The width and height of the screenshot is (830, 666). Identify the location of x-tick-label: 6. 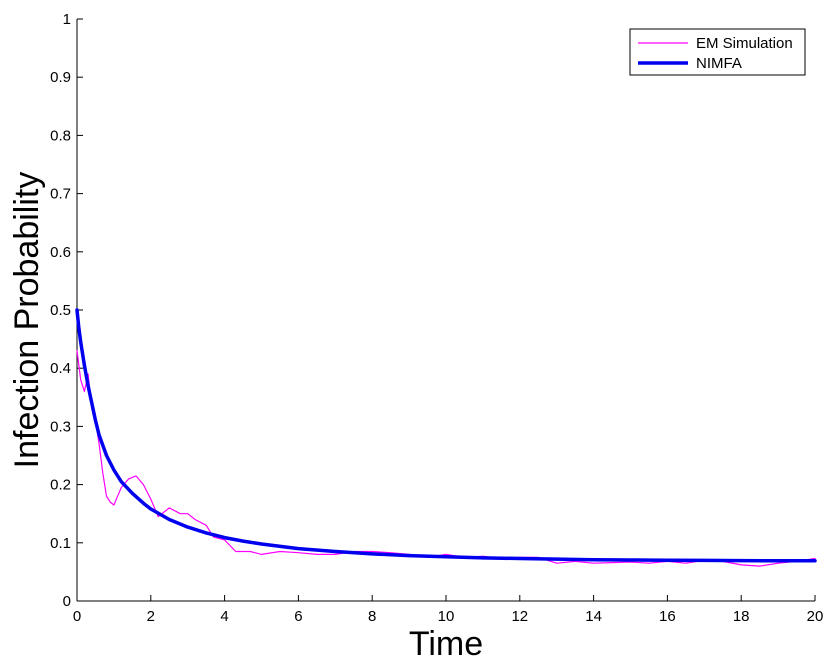
(298, 616).